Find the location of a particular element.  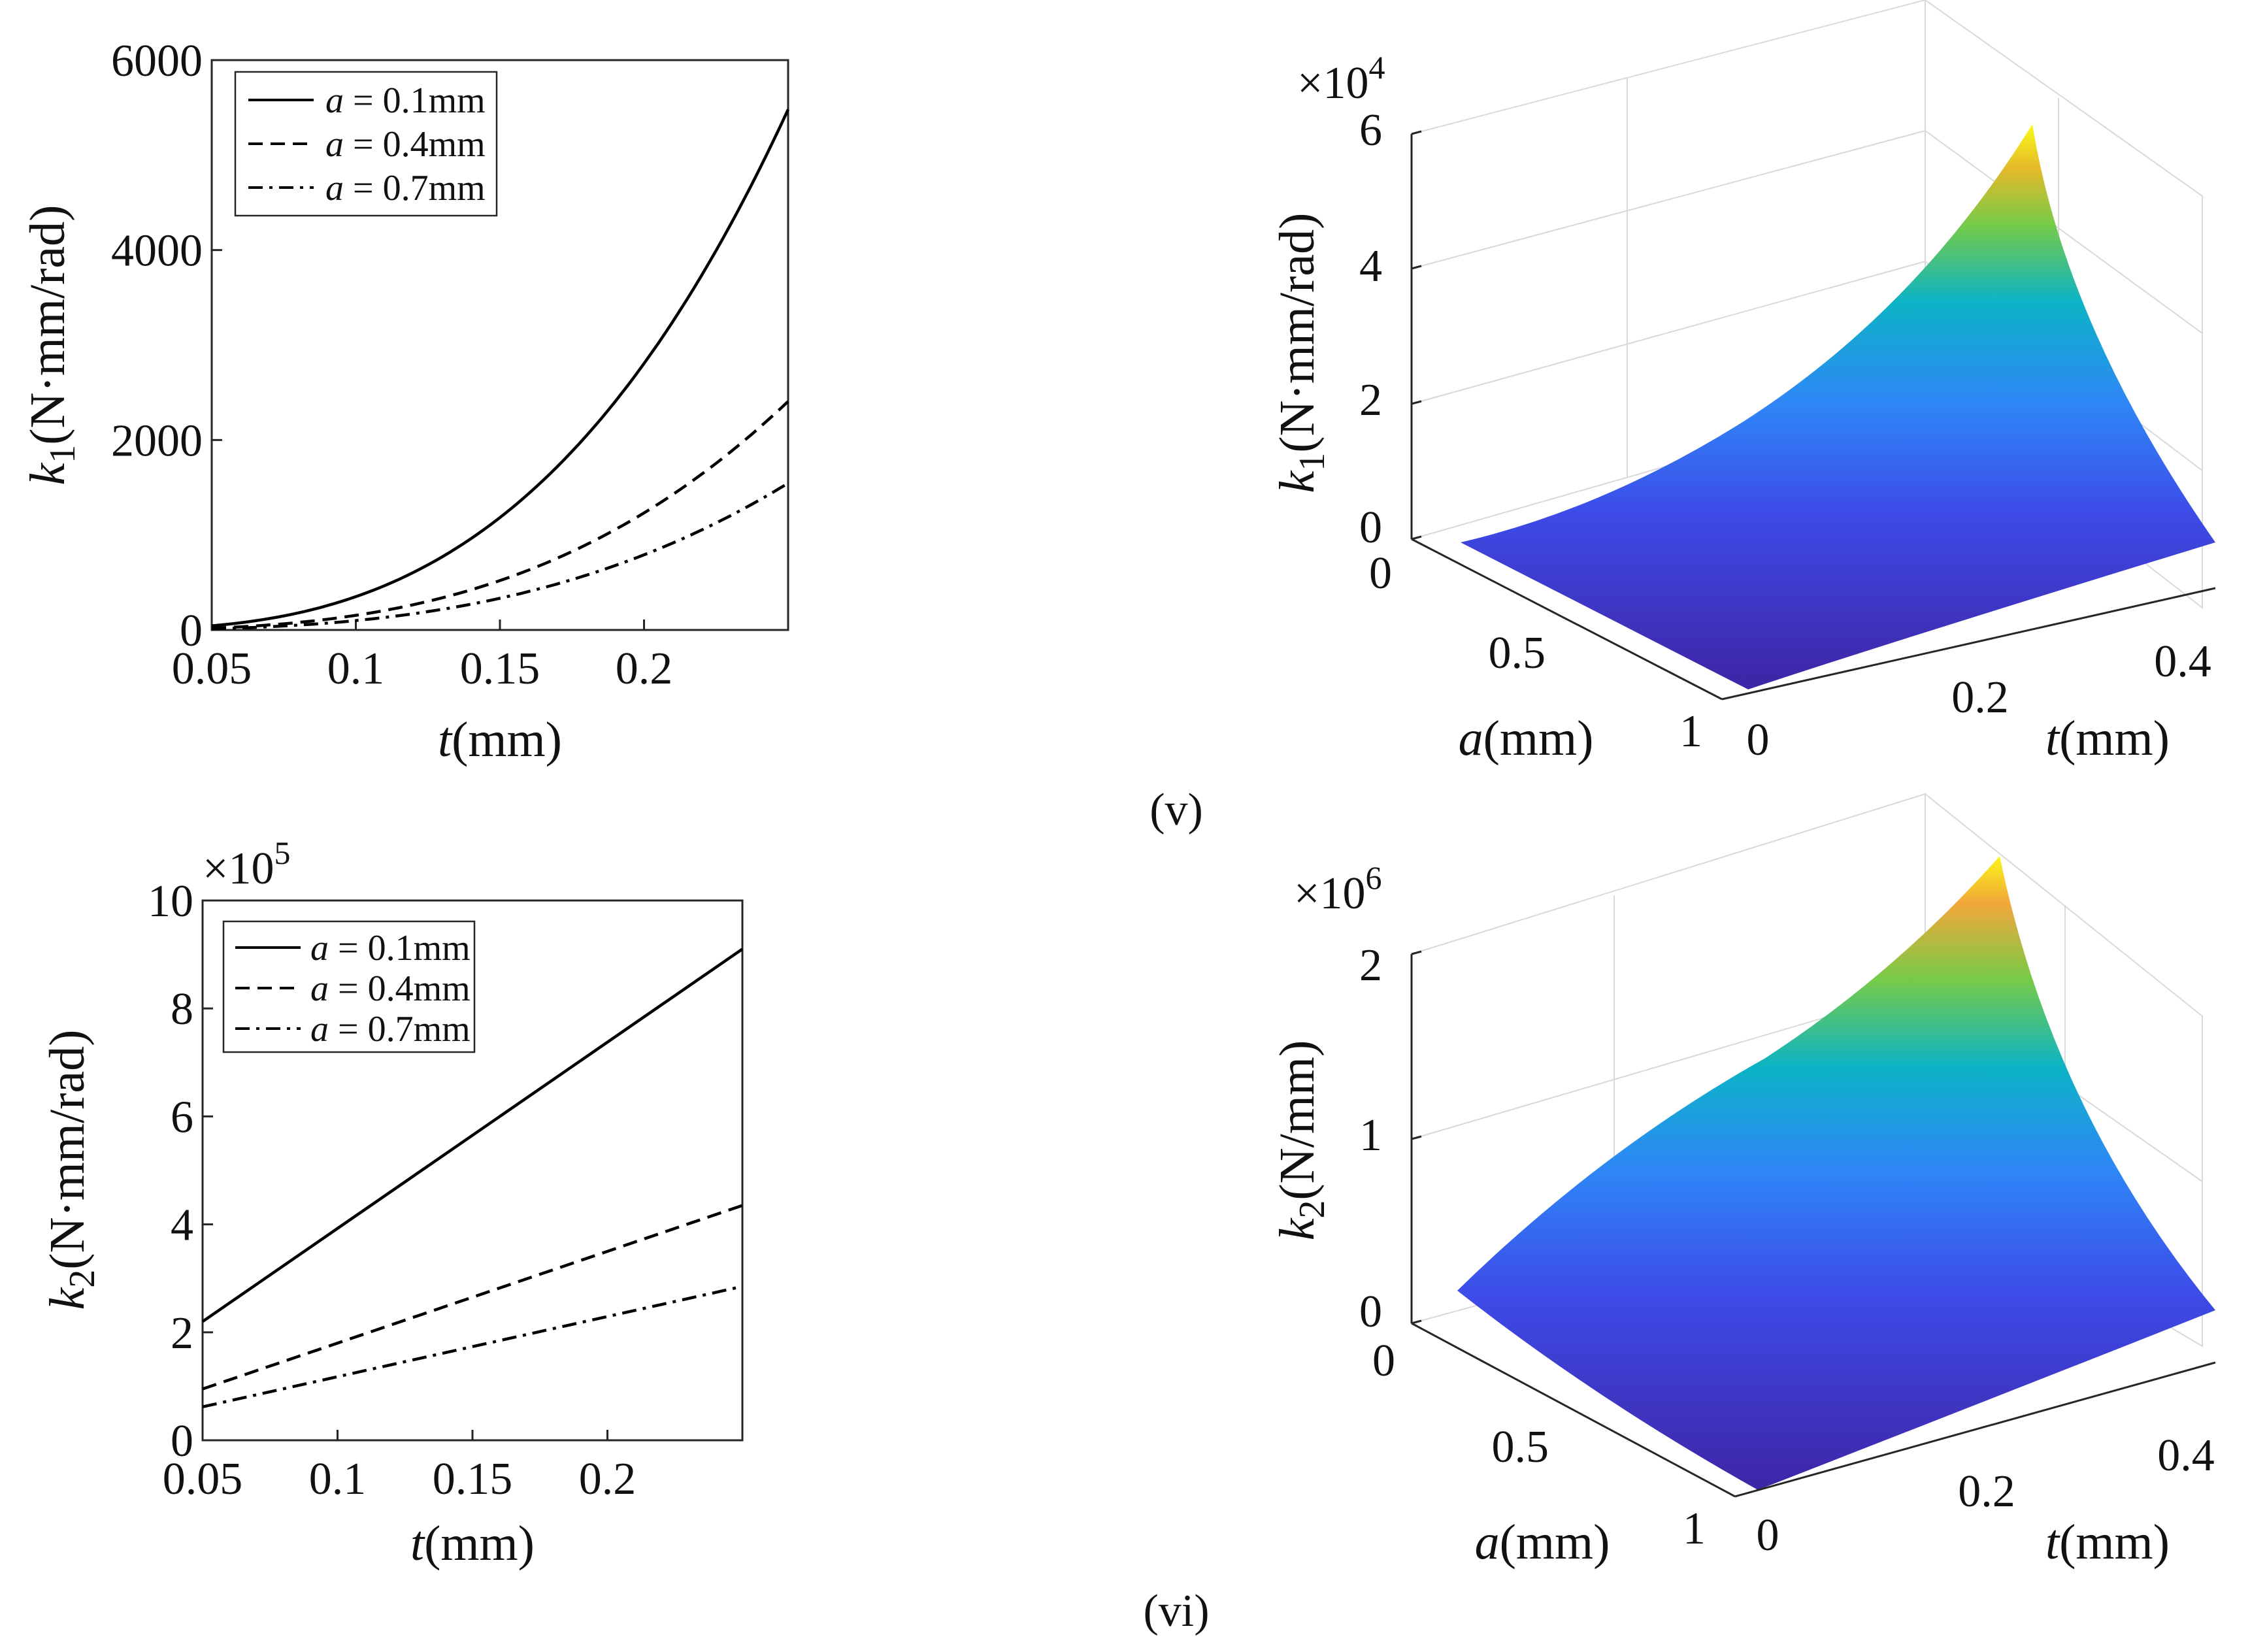

panel-label-vi: (vi) is located at coordinates (1176, 1611).